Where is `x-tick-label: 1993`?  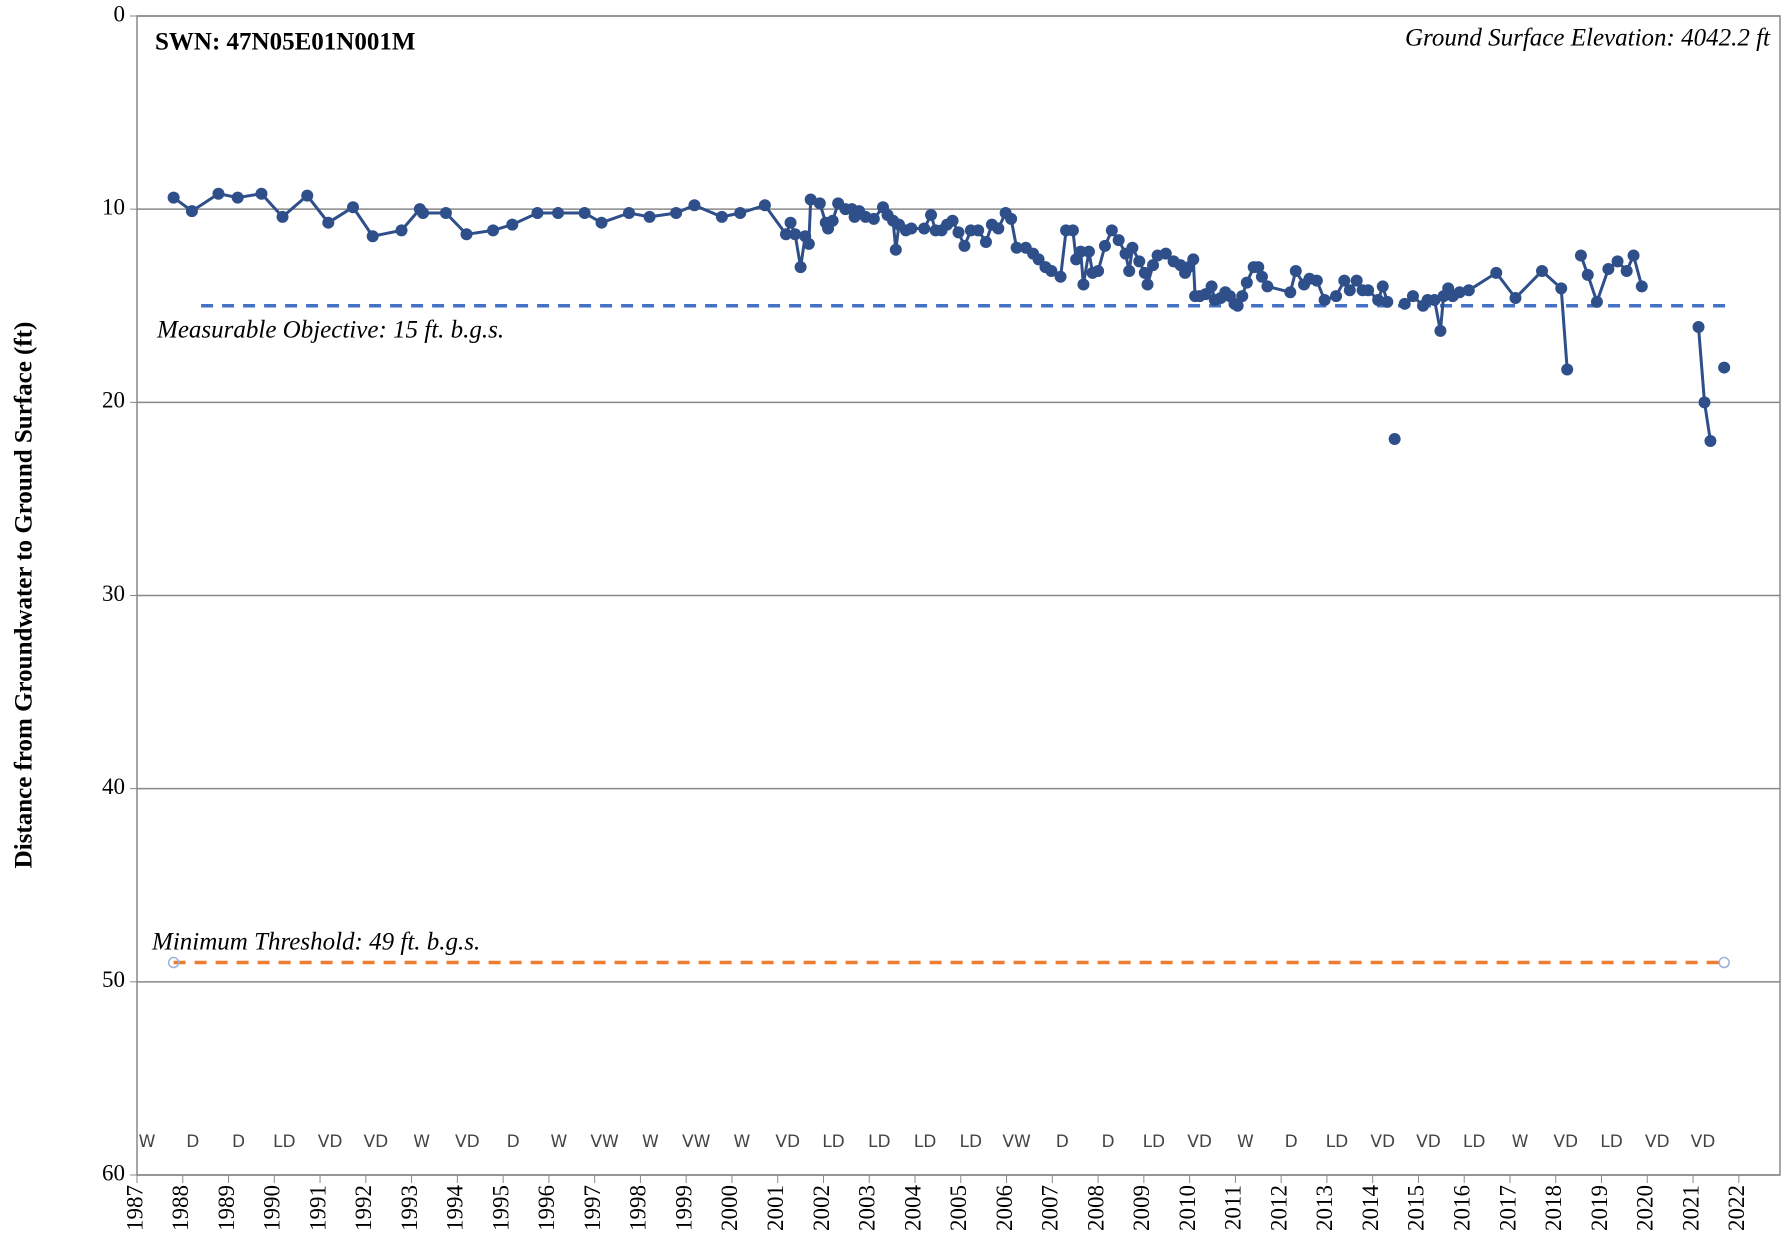
x-tick-label: 1993 is located at coordinates (409, 1208).